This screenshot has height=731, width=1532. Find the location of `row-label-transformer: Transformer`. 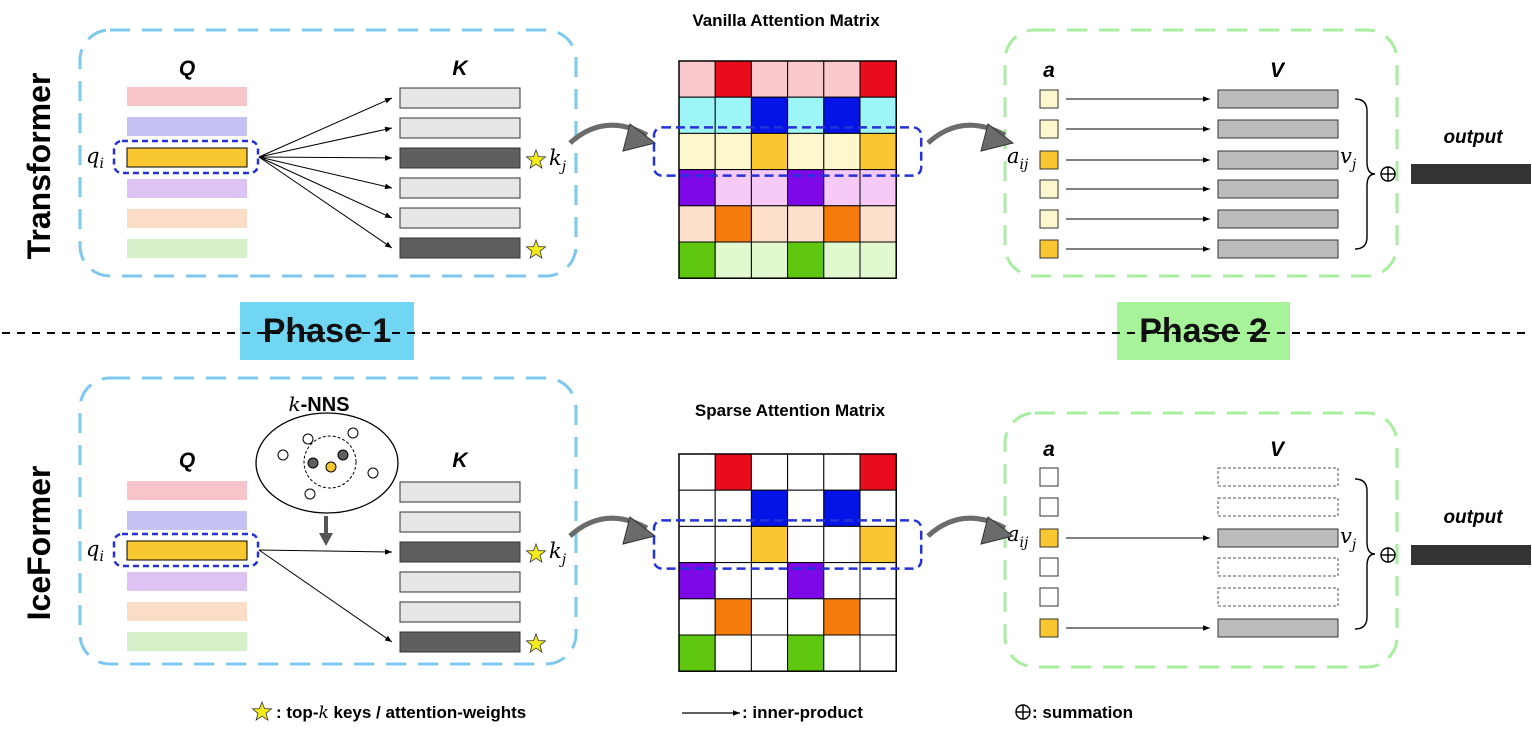

row-label-transformer: Transformer is located at coordinates (39, 166).